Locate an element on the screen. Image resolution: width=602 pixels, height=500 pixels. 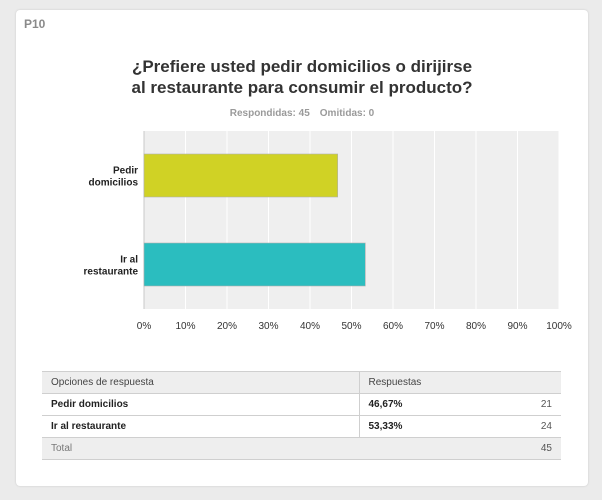
row-option: Pedir domicilios is located at coordinates (201, 404).